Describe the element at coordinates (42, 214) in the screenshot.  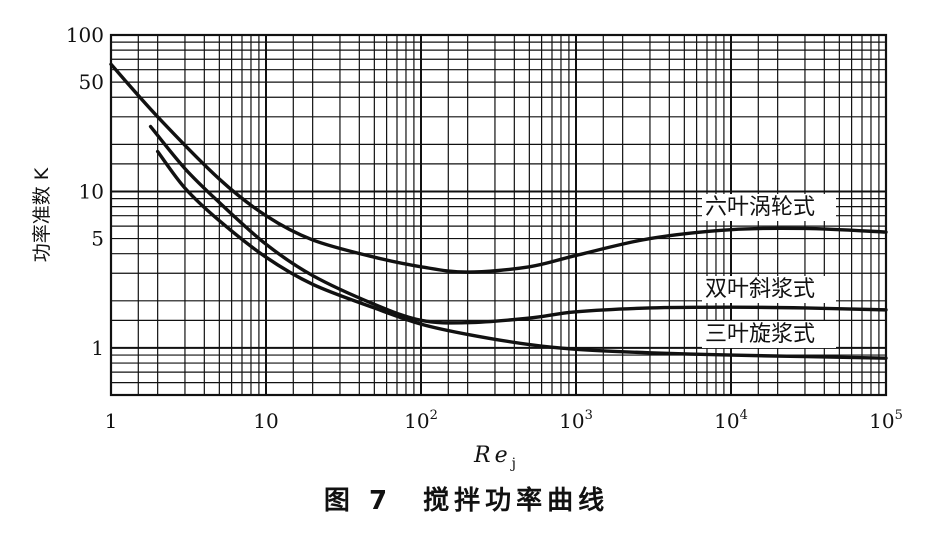
I see `y-axis-label: 功率准数 K` at that location.